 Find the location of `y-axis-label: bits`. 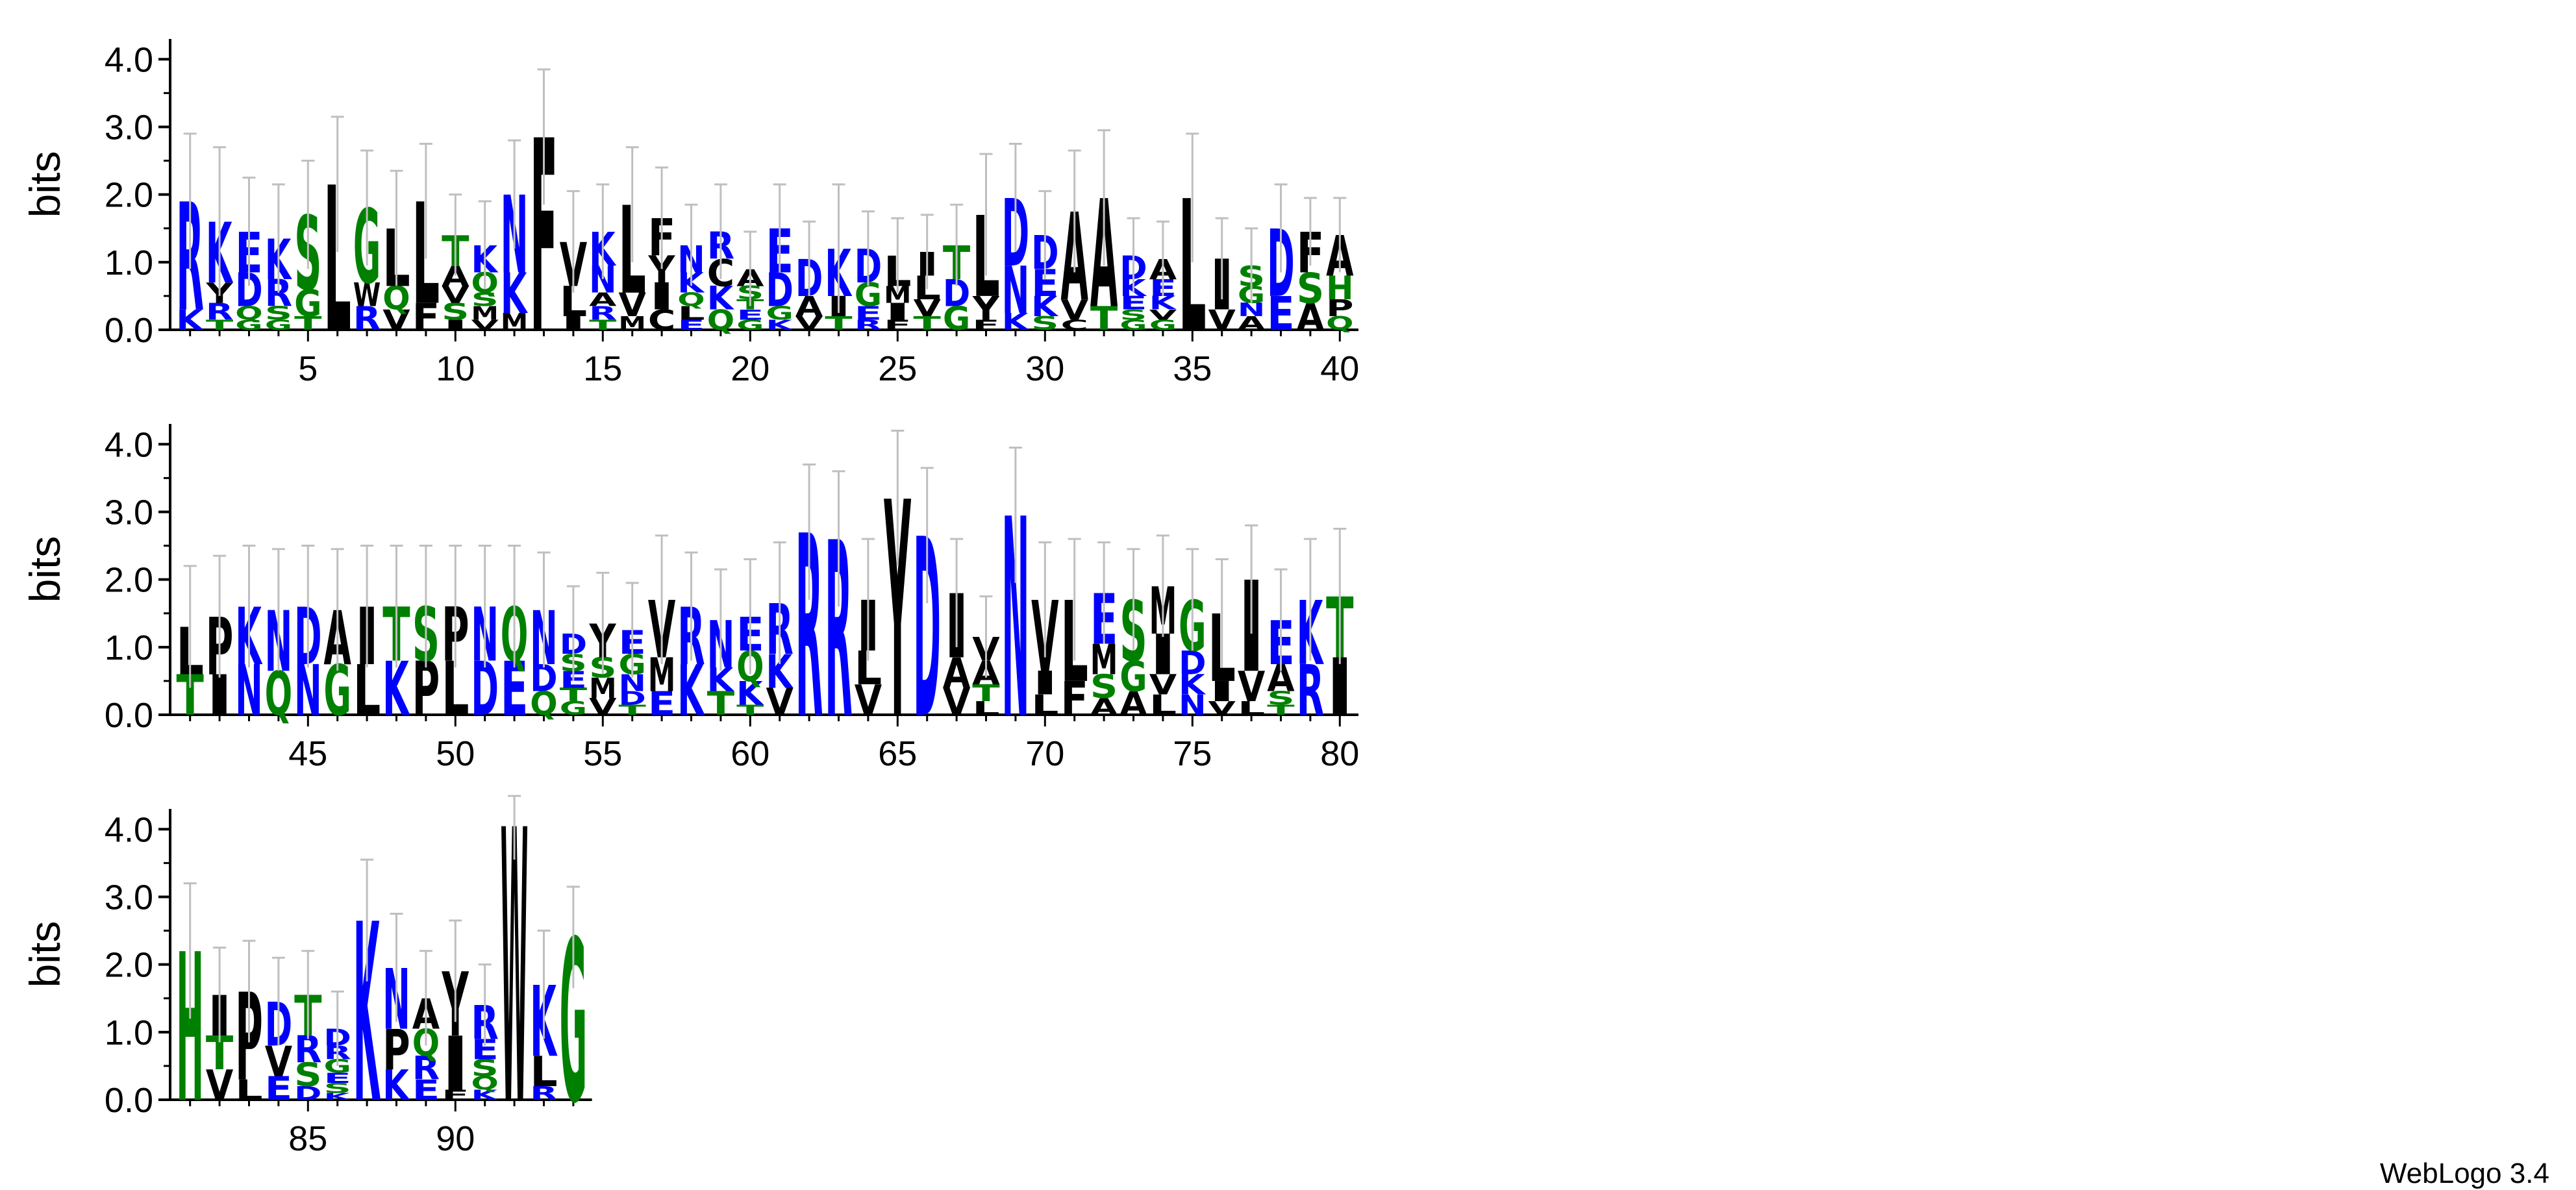

y-axis-label: bits is located at coordinates (45, 569).